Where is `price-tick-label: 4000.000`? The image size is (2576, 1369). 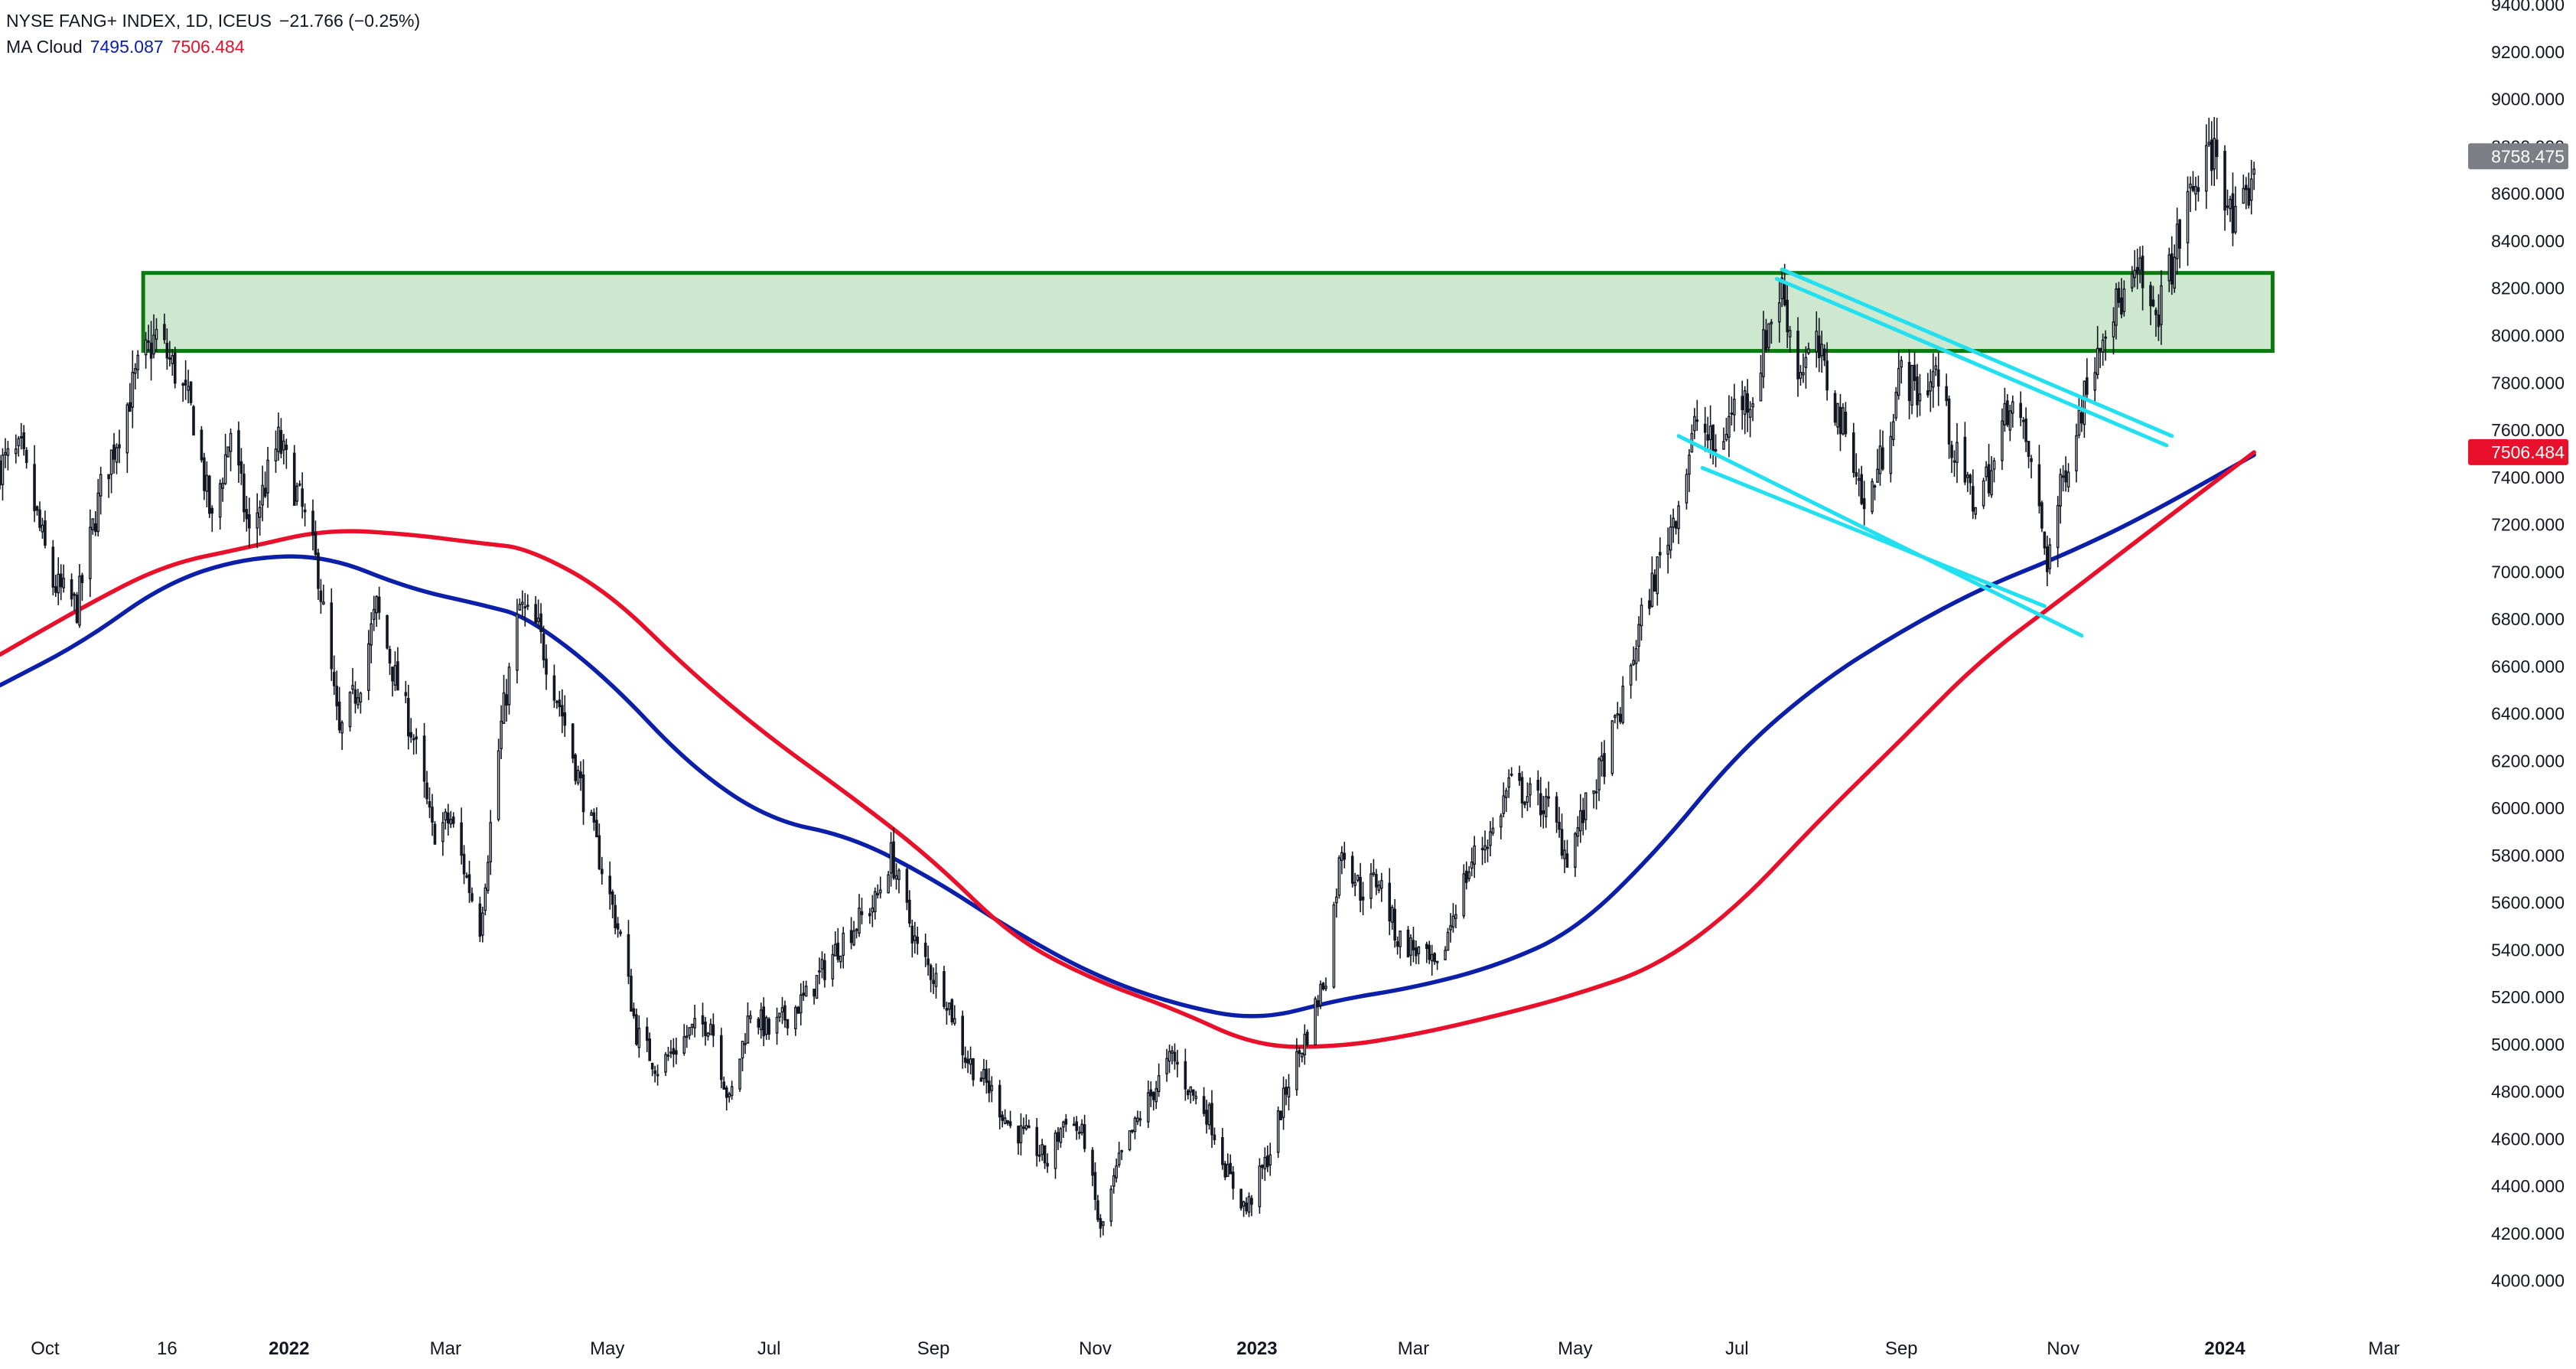 price-tick-label: 4000.000 is located at coordinates (2528, 1281).